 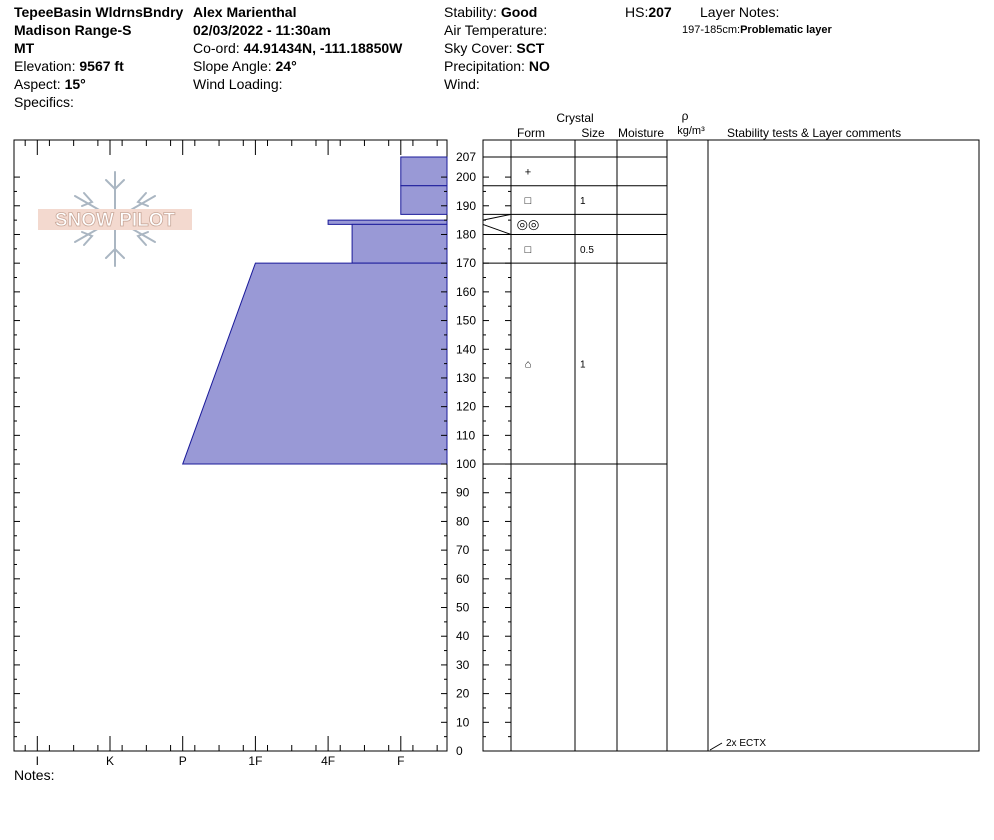 What do you see at coordinates (238, 84) in the screenshot?
I see `wind-loading-label: Wind Loading:` at bounding box center [238, 84].